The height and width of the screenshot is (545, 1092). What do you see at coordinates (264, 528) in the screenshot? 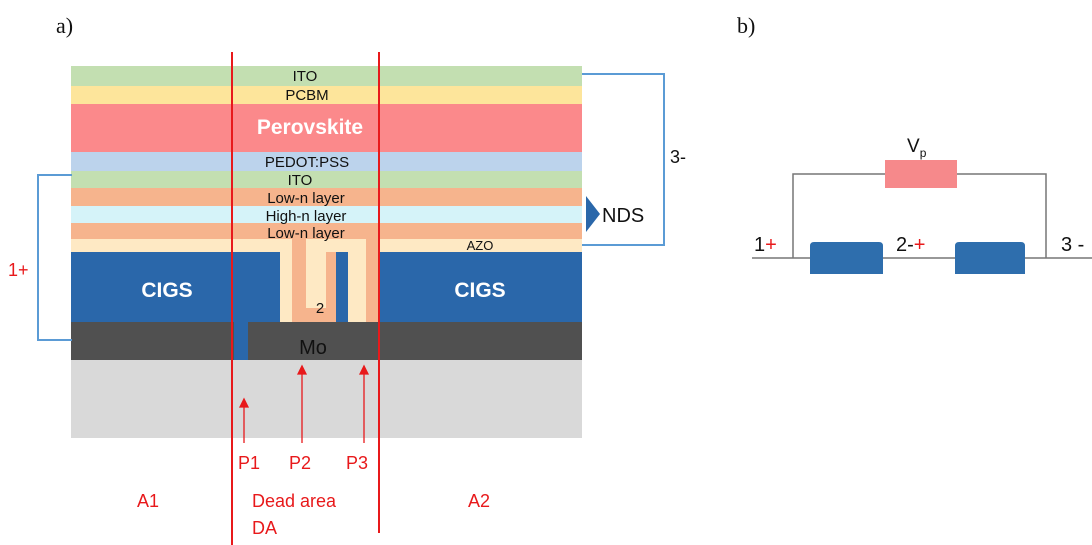
I see `area-label-da: DA` at bounding box center [264, 528].